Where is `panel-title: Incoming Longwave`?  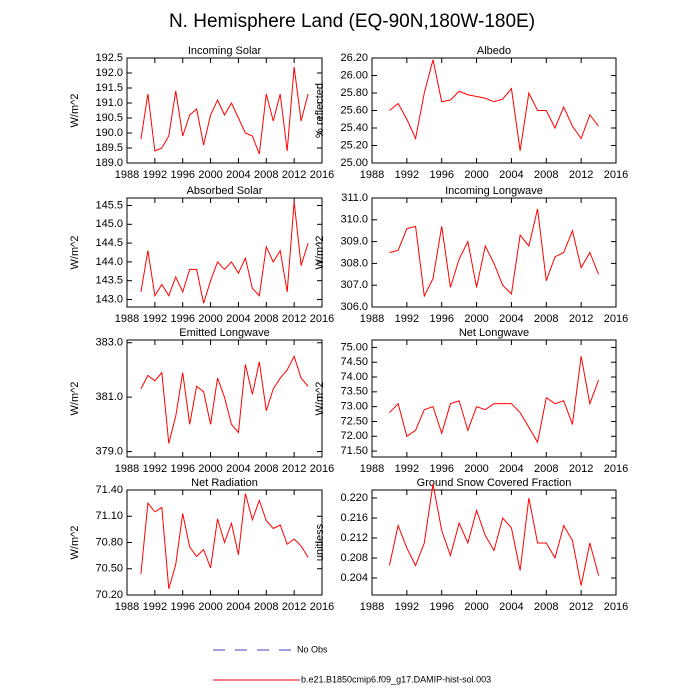
panel-title: Incoming Longwave is located at coordinates (494, 191).